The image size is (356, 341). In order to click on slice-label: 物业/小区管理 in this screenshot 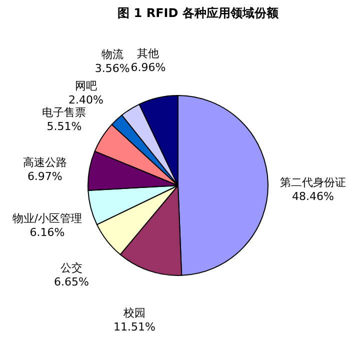, I will do `click(47, 219)`.